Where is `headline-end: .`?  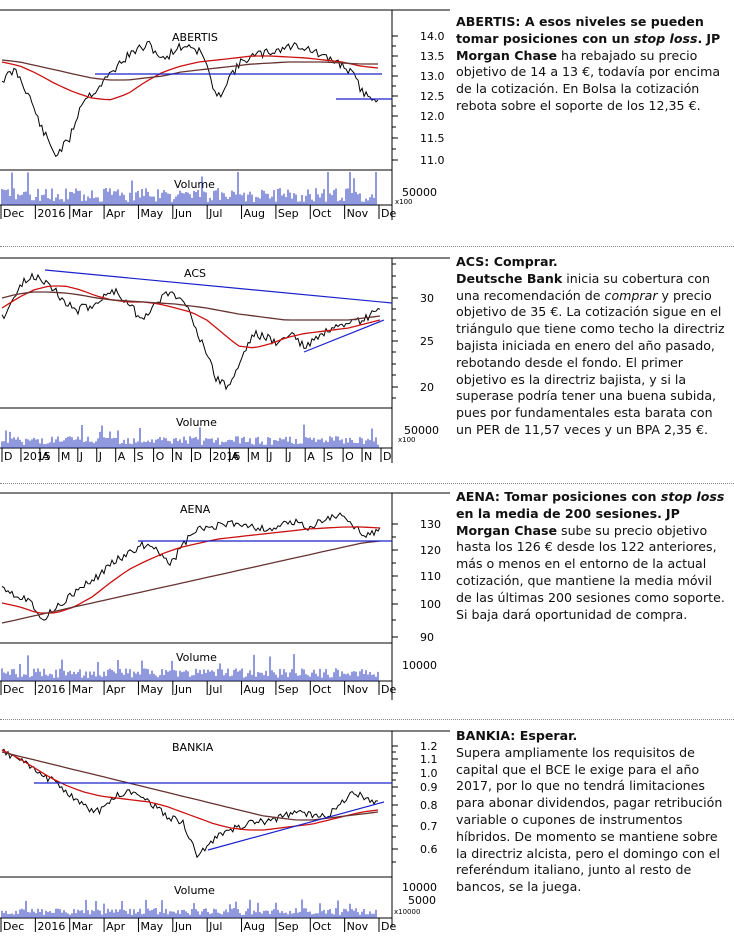 headline-end: . is located at coordinates (700, 38).